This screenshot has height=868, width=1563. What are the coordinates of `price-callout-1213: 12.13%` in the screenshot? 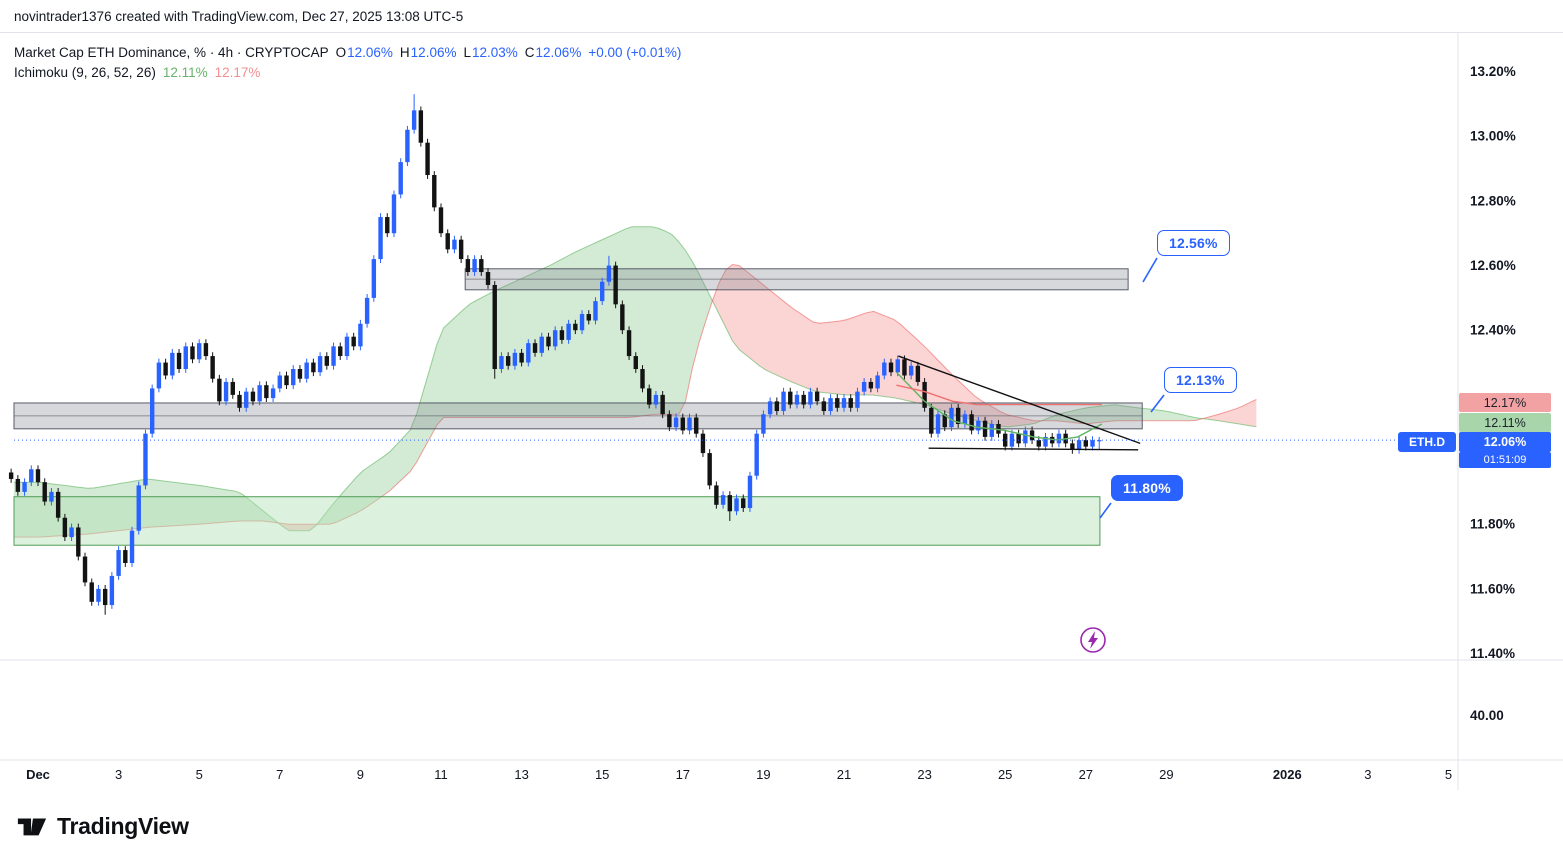 It's located at (1200, 380).